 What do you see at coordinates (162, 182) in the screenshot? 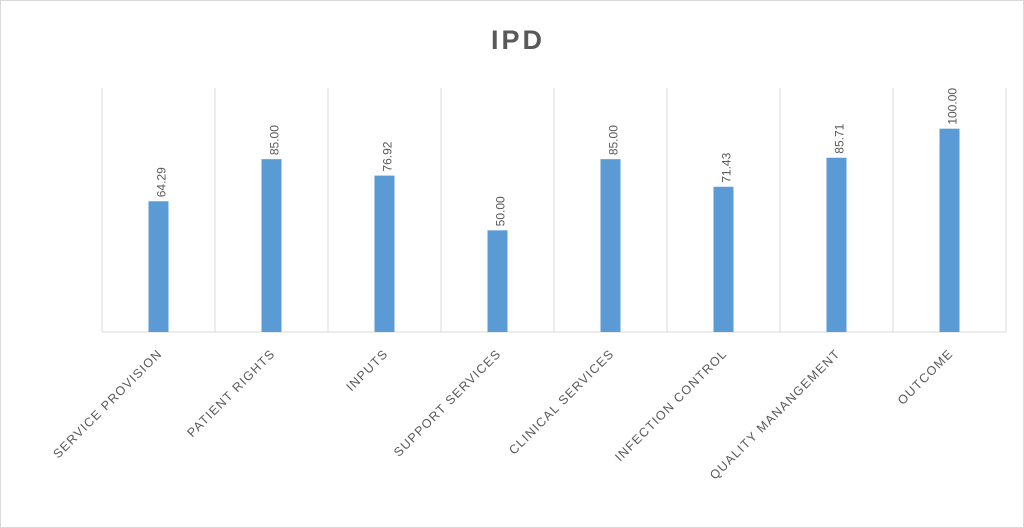
I see `value-label: 64.29` at bounding box center [162, 182].